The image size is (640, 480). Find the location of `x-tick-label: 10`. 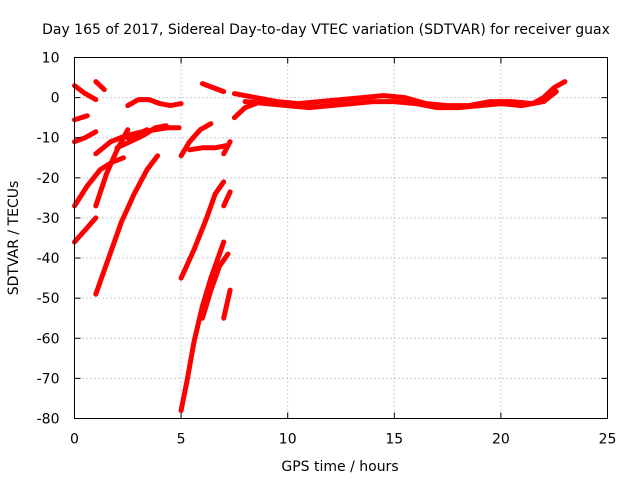

x-tick-label: 10 is located at coordinates (288, 440).